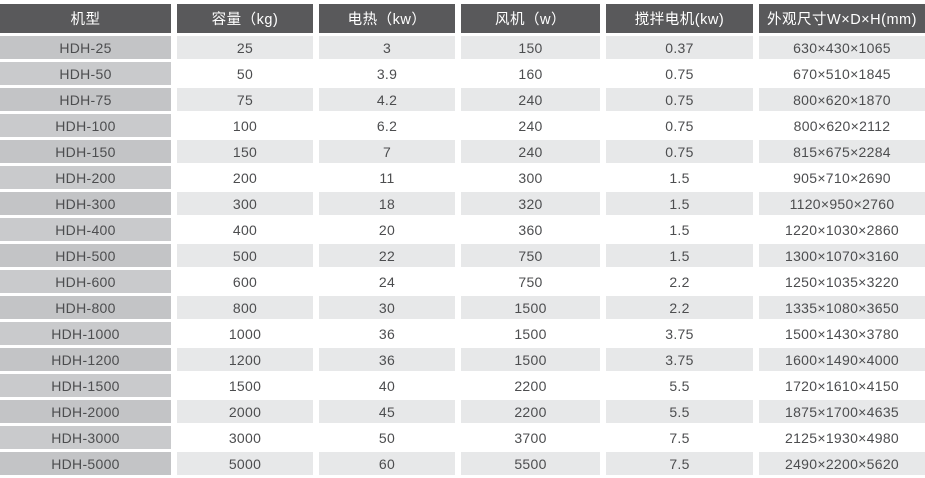 The width and height of the screenshot is (925, 478). Describe the element at coordinates (85, 385) in the screenshot. I see `model-cell: HDH-1500` at that location.